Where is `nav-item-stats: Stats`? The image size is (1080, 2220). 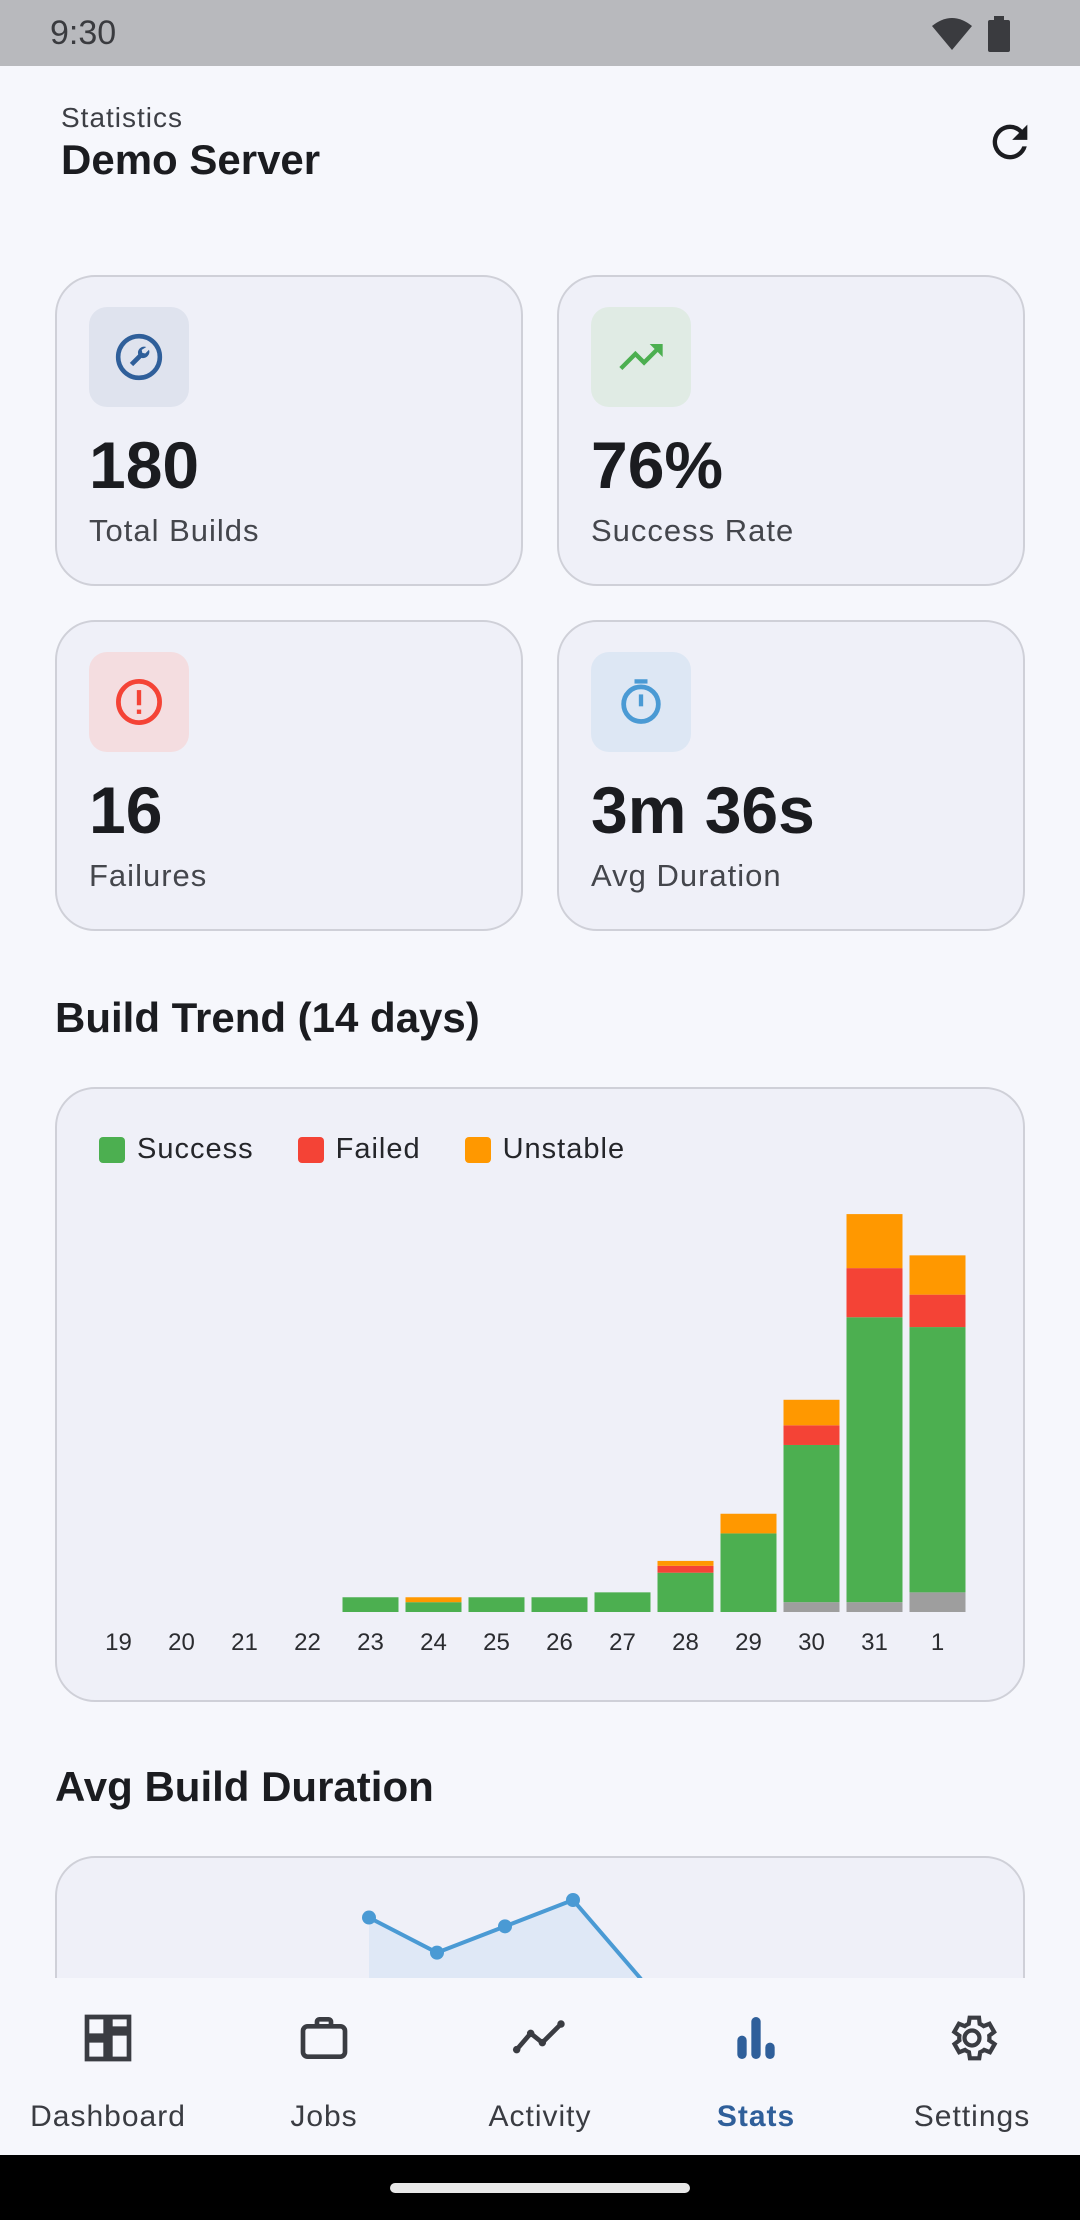
nav-item-stats: Stats is located at coordinates (756, 2066).